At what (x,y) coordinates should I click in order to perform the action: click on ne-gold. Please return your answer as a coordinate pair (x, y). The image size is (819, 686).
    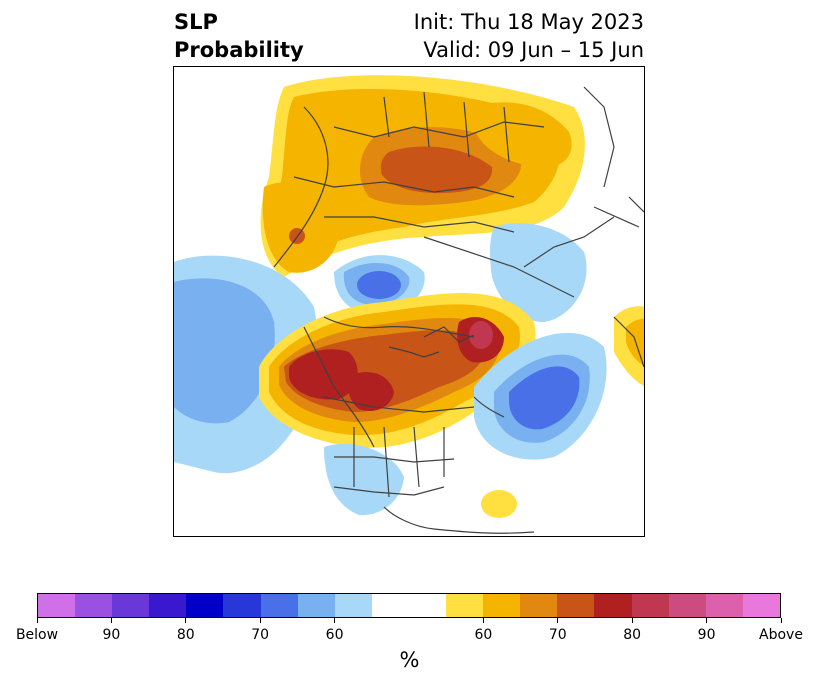
    Looking at the image, I should click on (523, 135).